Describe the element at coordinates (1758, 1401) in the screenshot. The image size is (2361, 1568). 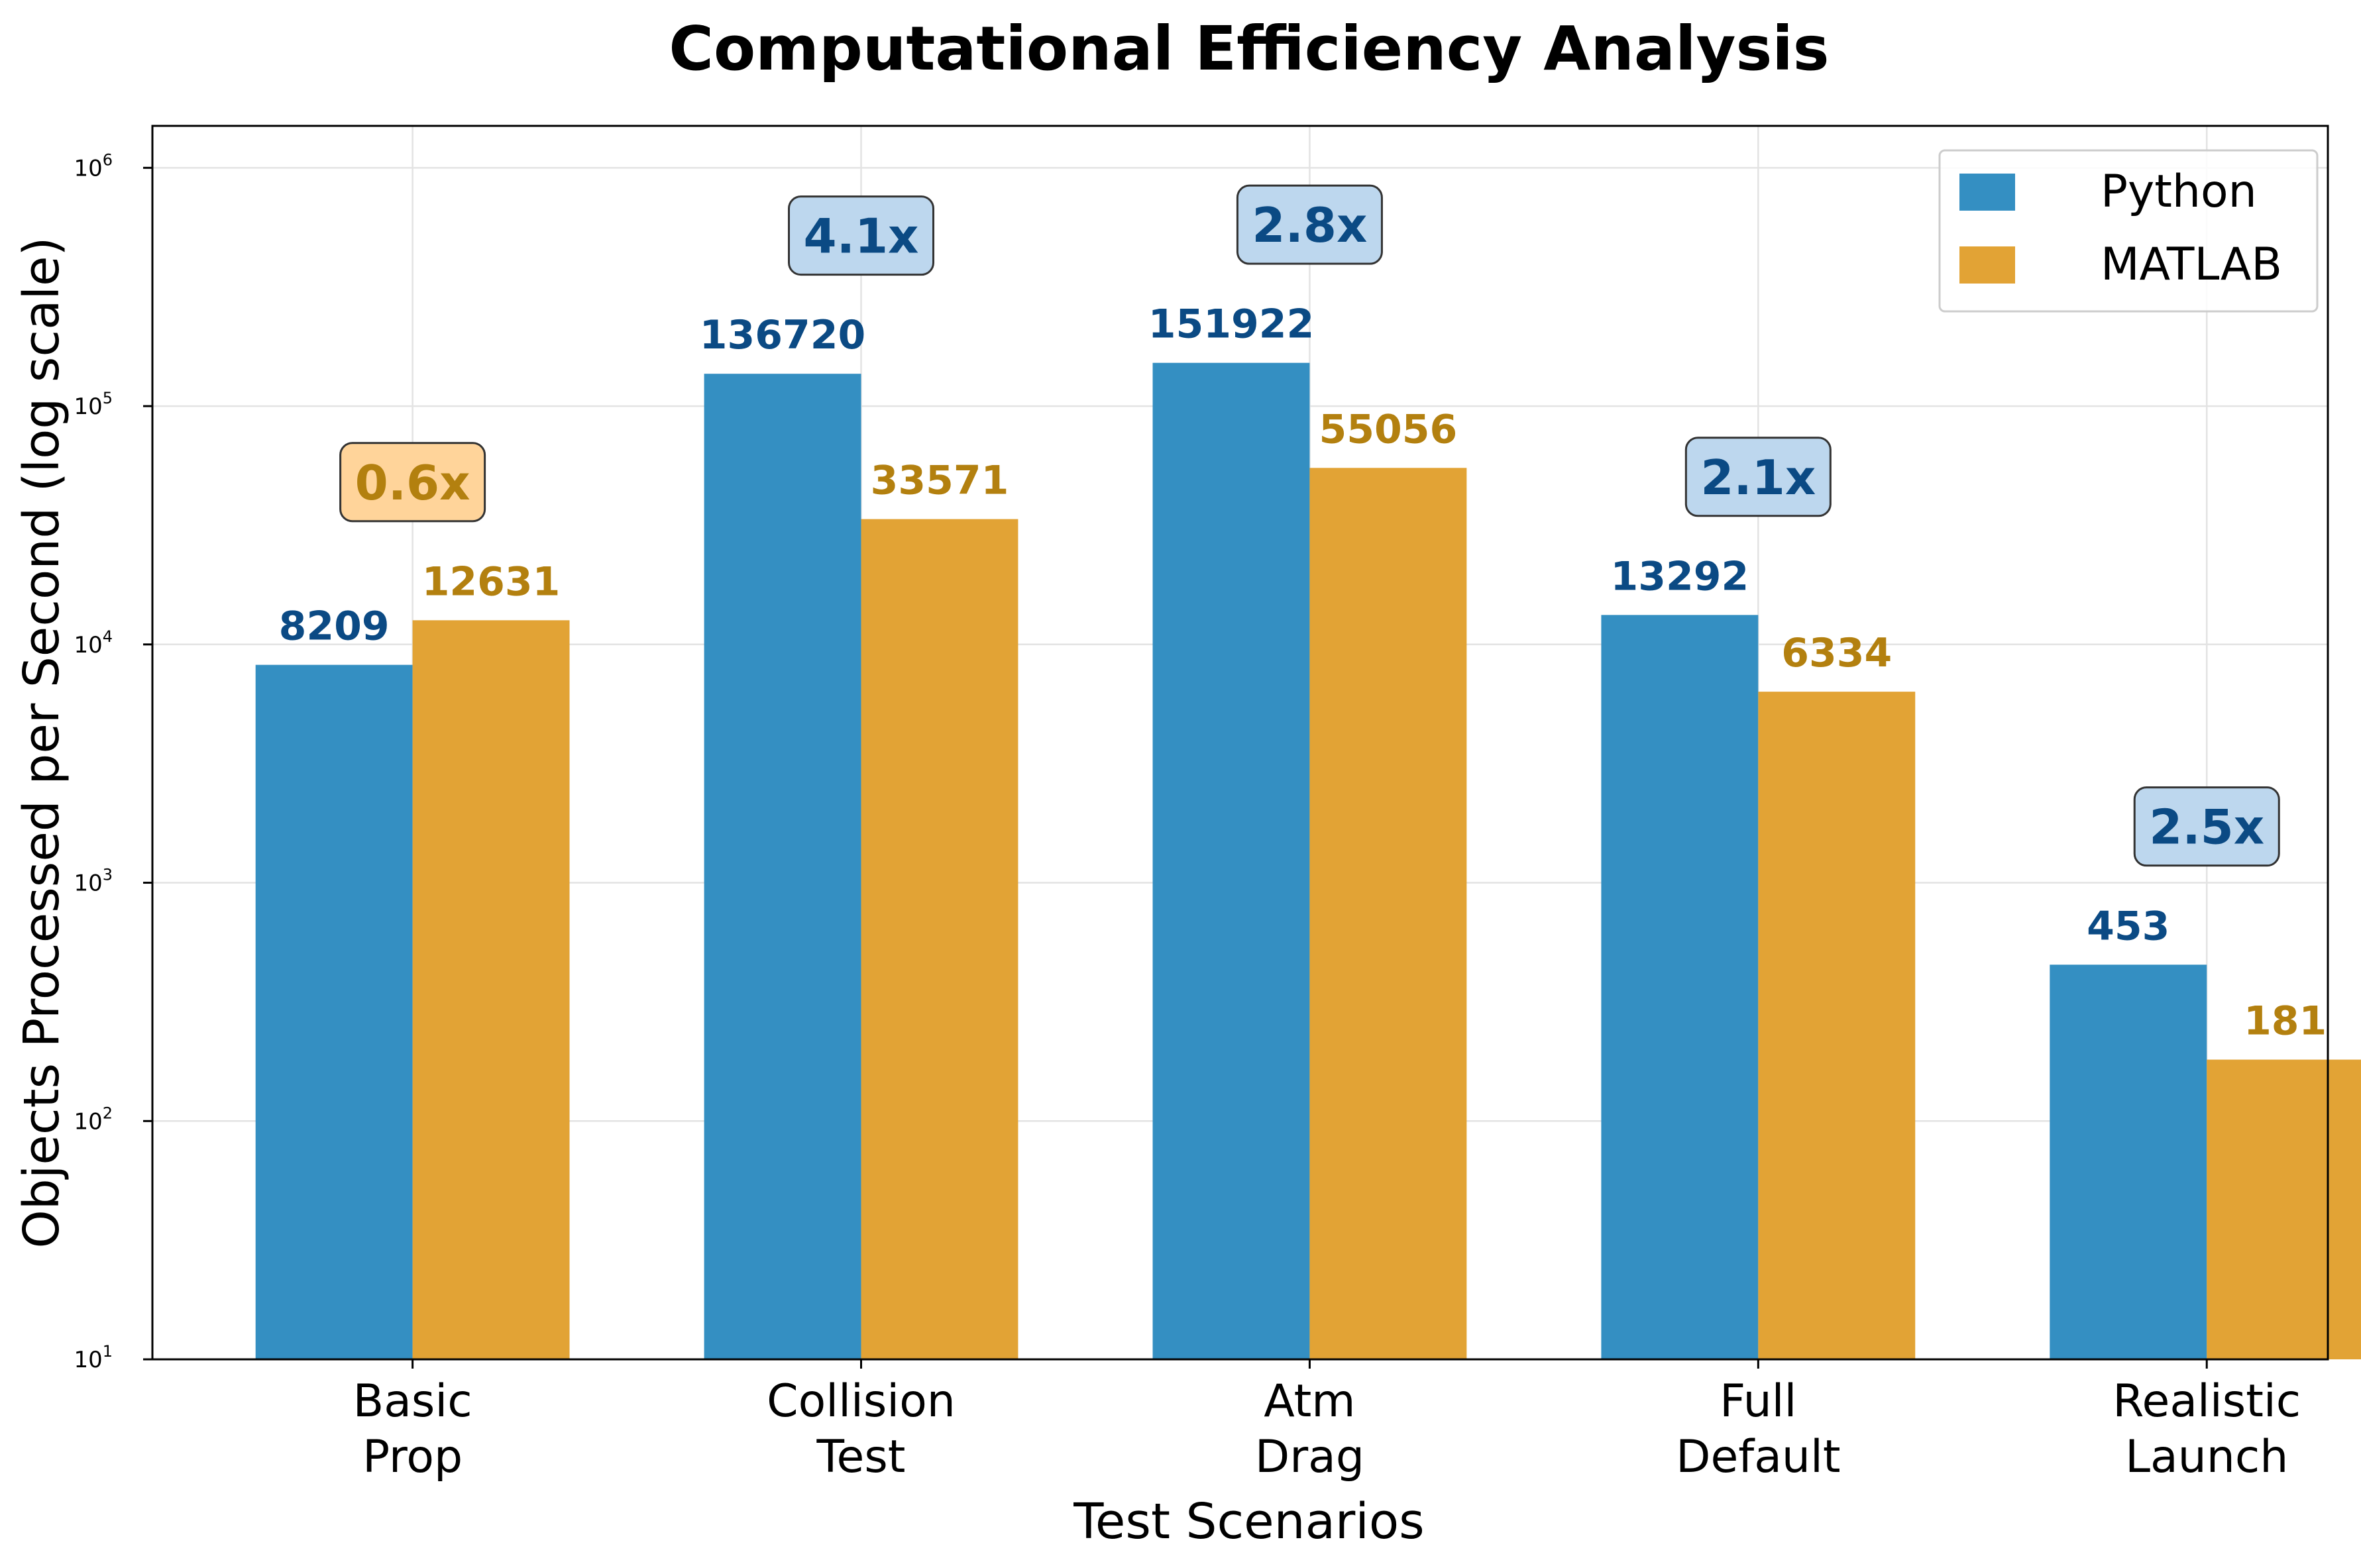
I see `x-tick-label: Full` at that location.